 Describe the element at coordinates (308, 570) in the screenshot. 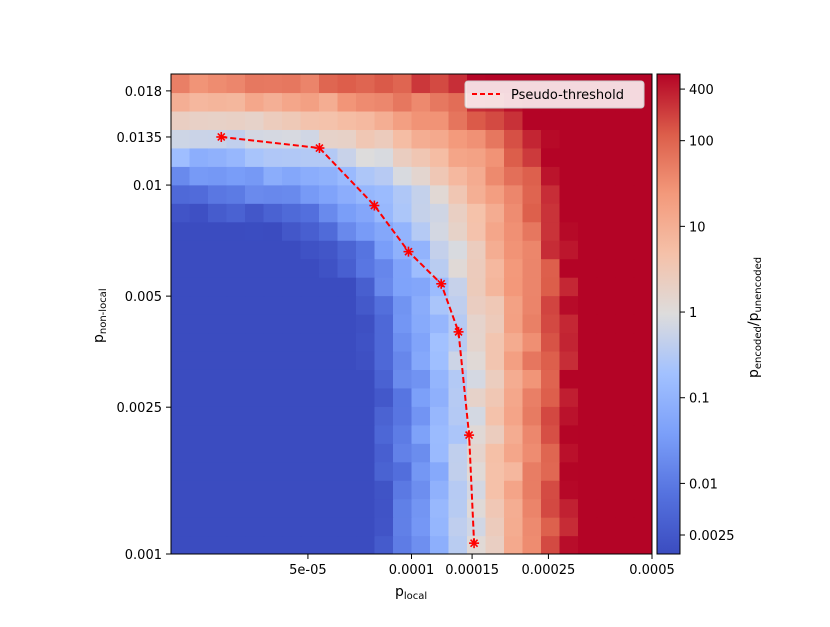

I see `x-tick-label: 5e-05` at that location.